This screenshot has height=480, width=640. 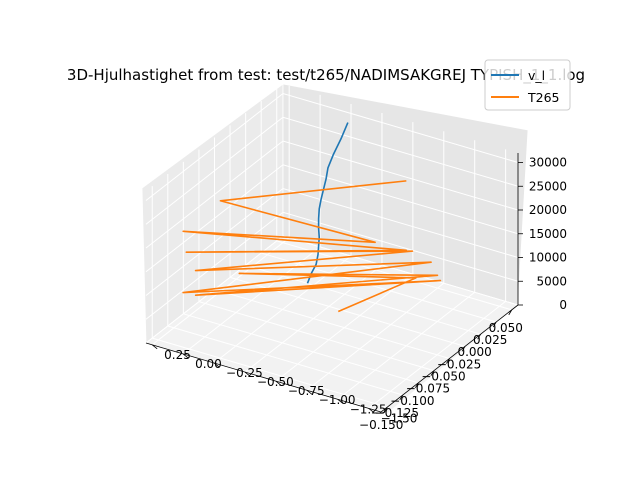 I want to click on y-axis-line, so click(x=263, y=377).